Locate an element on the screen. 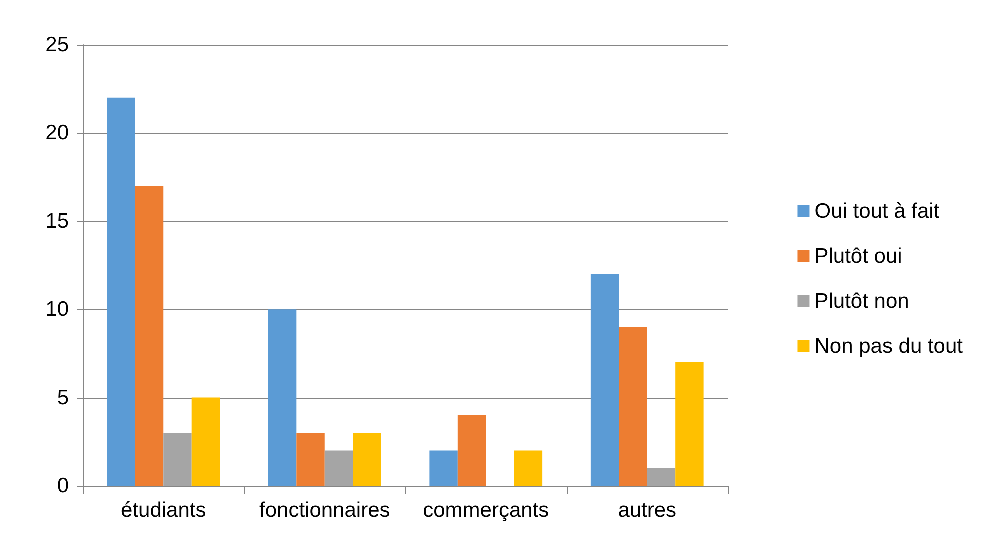  y-tick-label: 25 is located at coordinates (57, 45).